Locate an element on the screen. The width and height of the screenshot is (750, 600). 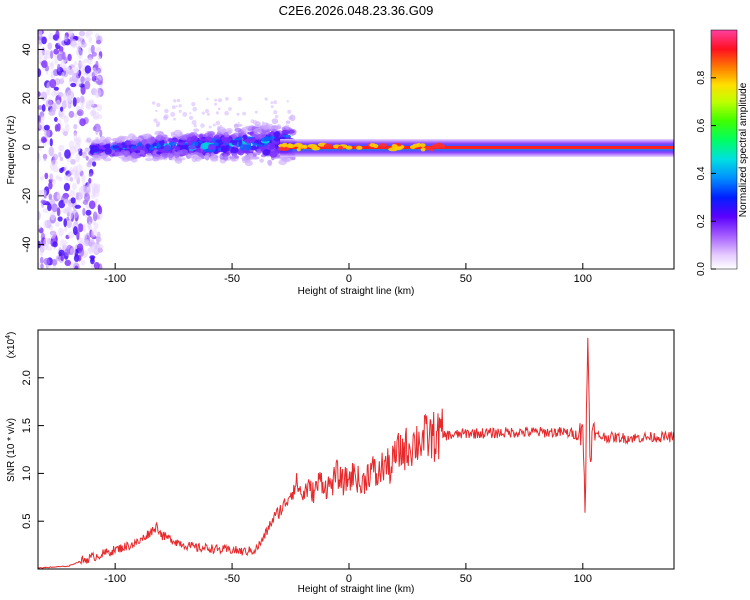
colorbar-tick-label: 0.6 is located at coordinates (701, 125).